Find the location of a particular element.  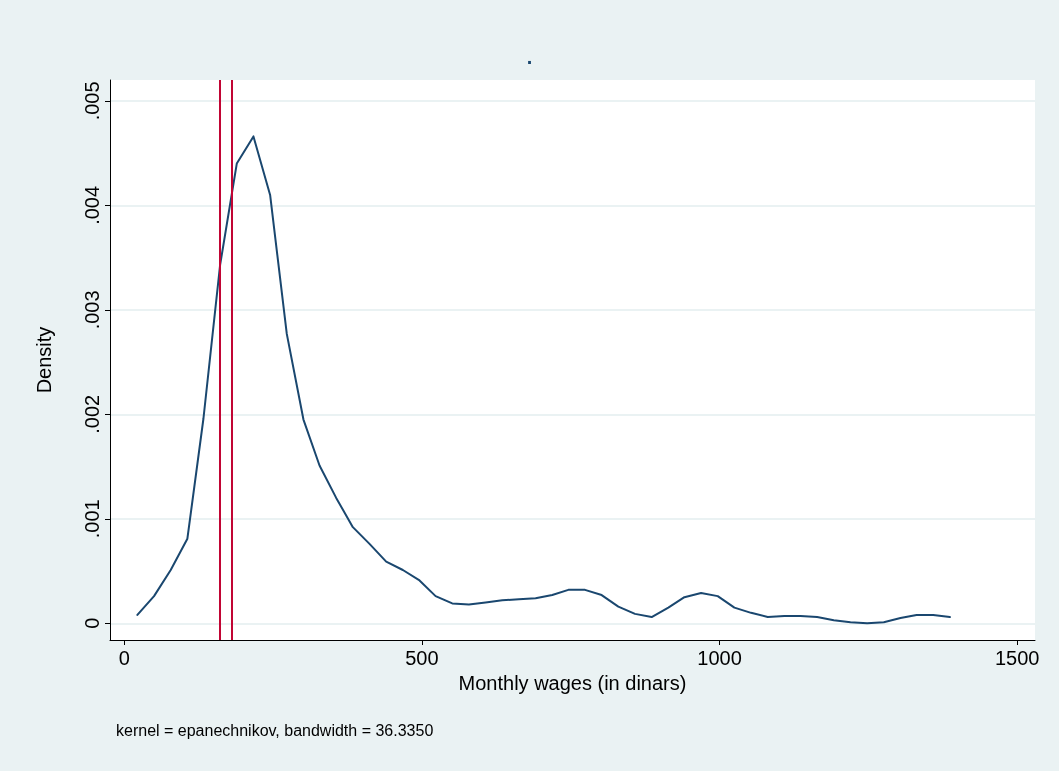

y-tick-label: .005 is located at coordinates (92, 101).